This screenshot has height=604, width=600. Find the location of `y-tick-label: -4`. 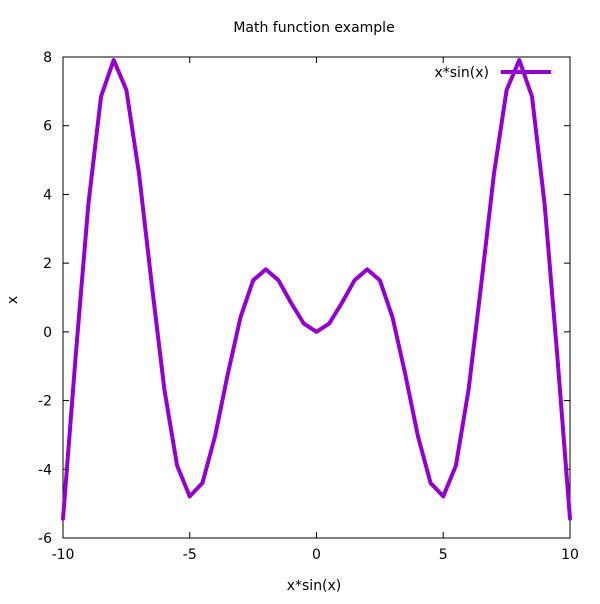

y-tick-label: -4 is located at coordinates (45, 470).